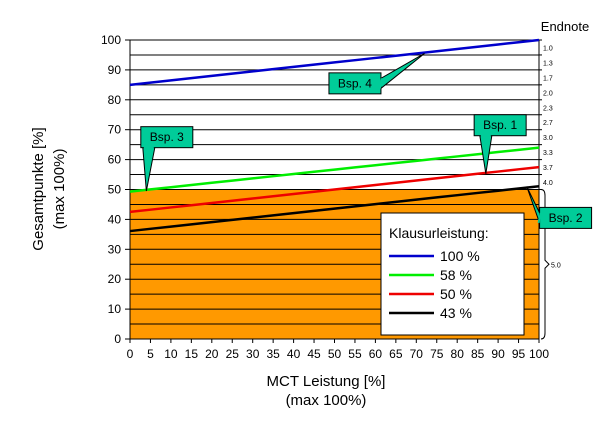 The image size is (605, 444). I want to click on legend: Klausurleistung: 100 % 58 % 50 % 43 %, so click(452, 274).